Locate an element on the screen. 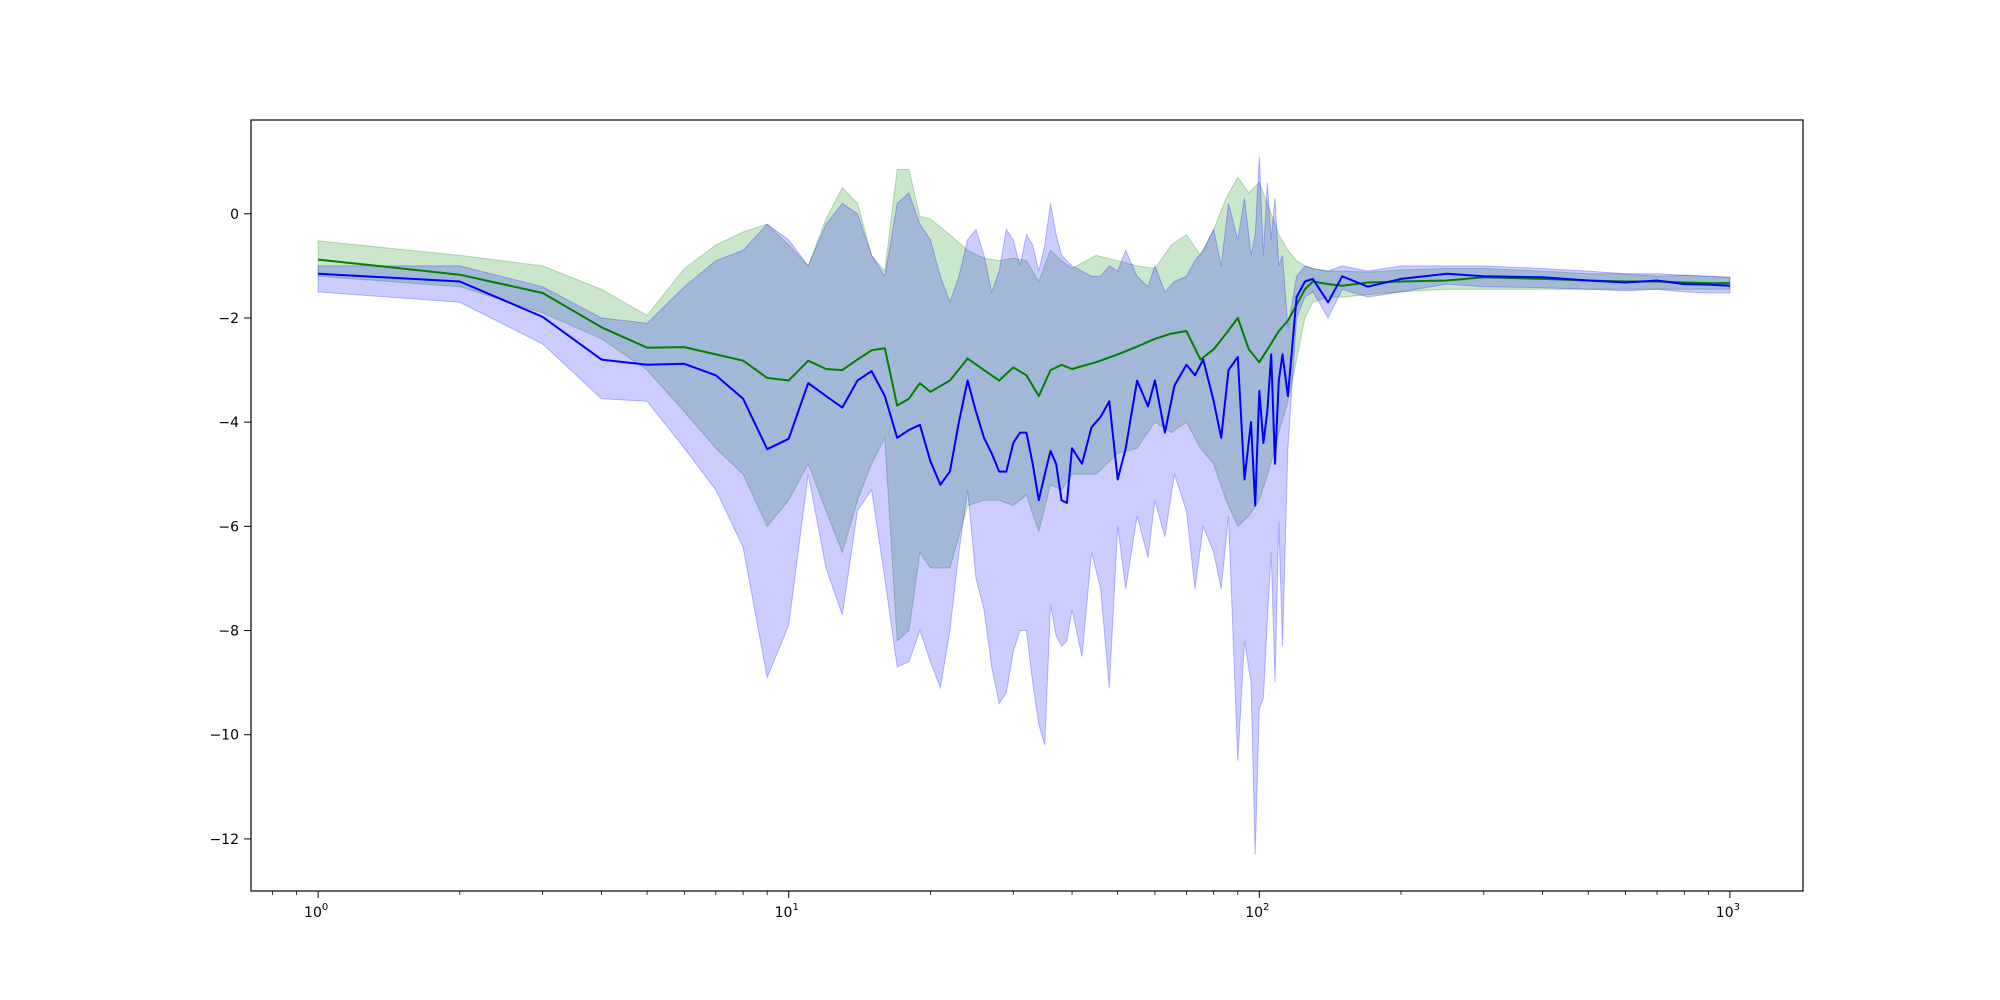 The width and height of the screenshot is (2000, 1000). y-tick-label: −6 is located at coordinates (228, 527).